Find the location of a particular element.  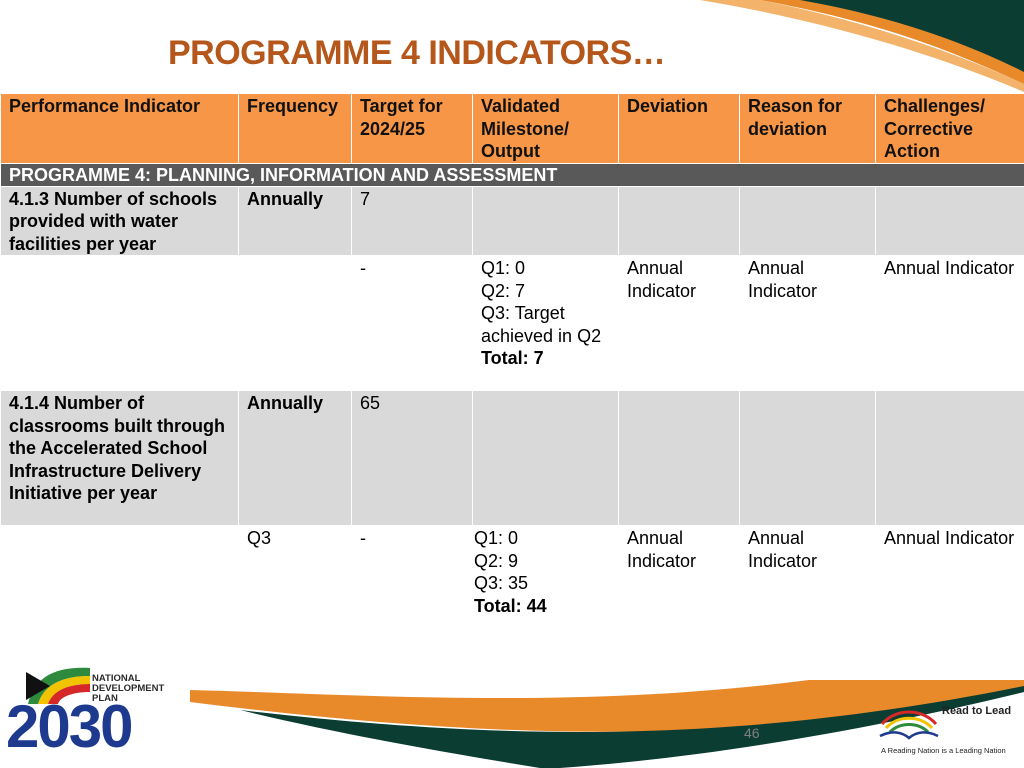

column-header-validated-milestone: Validated Milestone/ Output is located at coordinates (545, 128).